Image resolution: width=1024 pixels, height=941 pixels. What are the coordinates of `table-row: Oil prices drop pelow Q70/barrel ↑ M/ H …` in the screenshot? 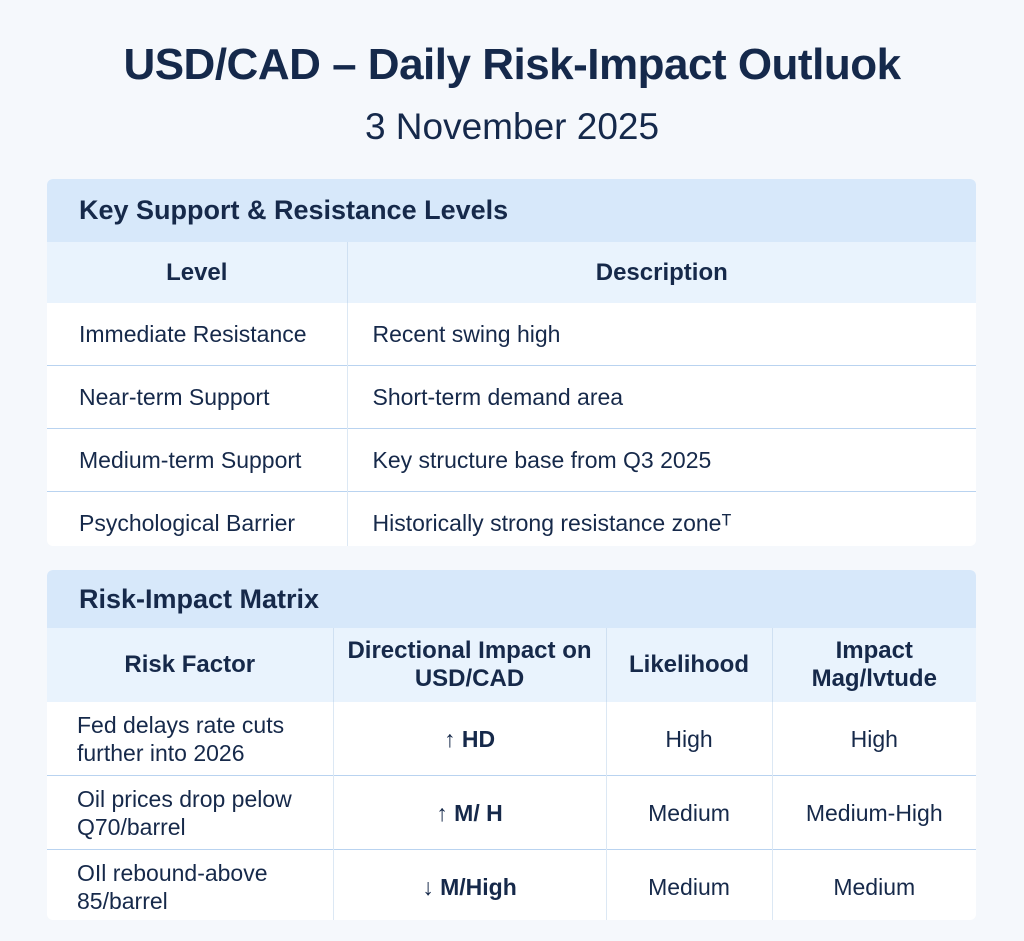 It's located at (511, 812).